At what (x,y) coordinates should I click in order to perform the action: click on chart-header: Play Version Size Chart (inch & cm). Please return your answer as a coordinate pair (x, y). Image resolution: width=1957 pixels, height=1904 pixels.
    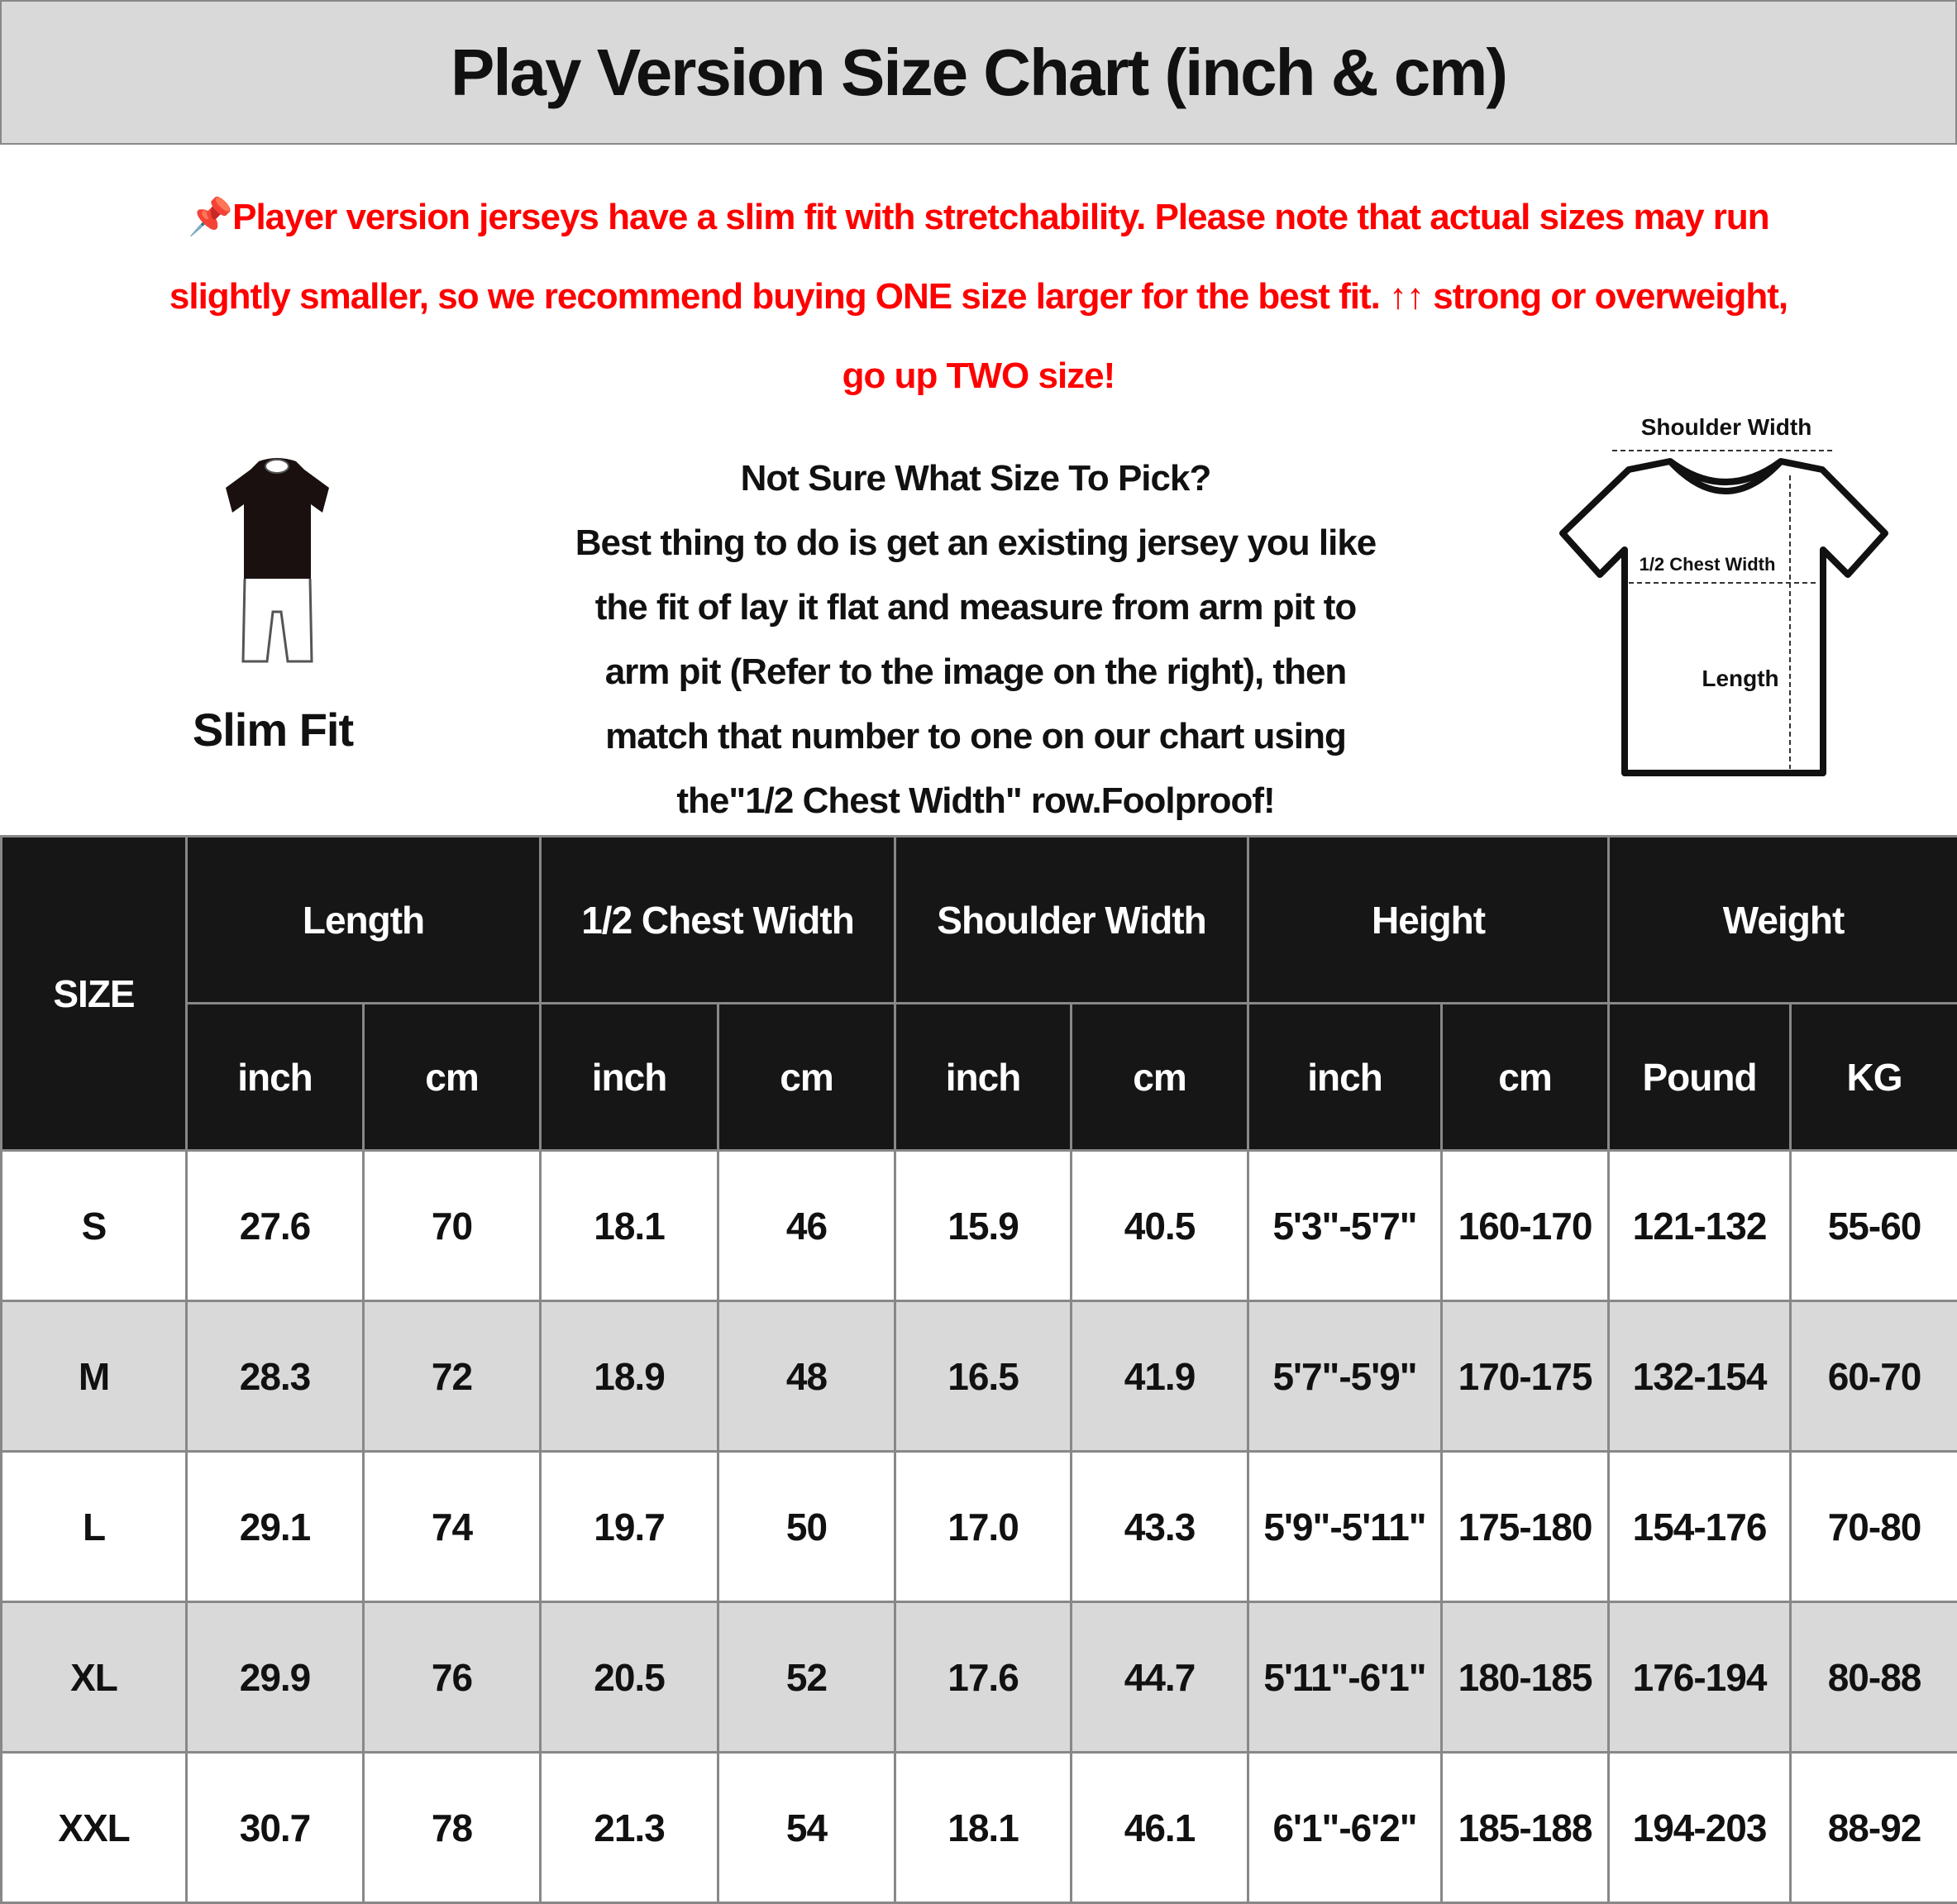
    Looking at the image, I should click on (979, 72).